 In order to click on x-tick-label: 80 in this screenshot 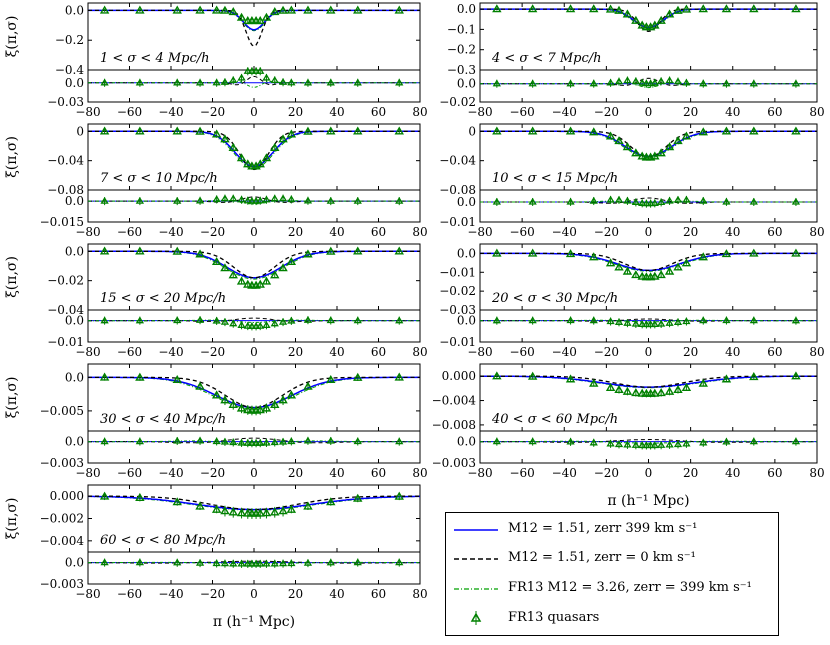, I will do `click(419, 352)`.